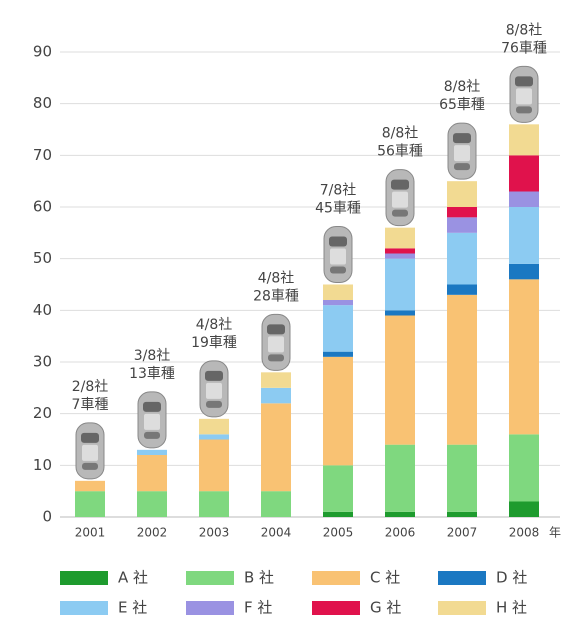  What do you see at coordinates (524, 533) in the screenshot?
I see `x-tick-label: 2008` at bounding box center [524, 533].